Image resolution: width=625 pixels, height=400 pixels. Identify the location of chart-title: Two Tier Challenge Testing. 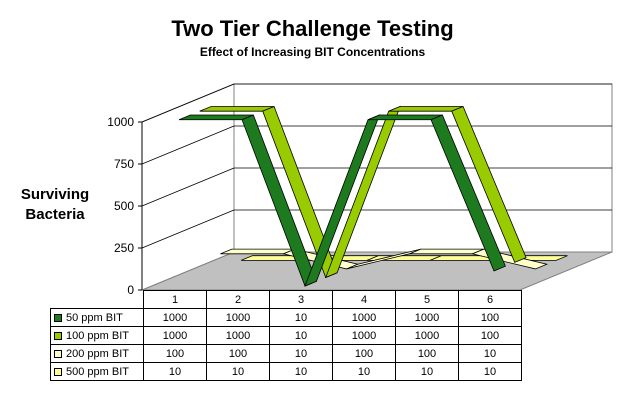
(312, 28).